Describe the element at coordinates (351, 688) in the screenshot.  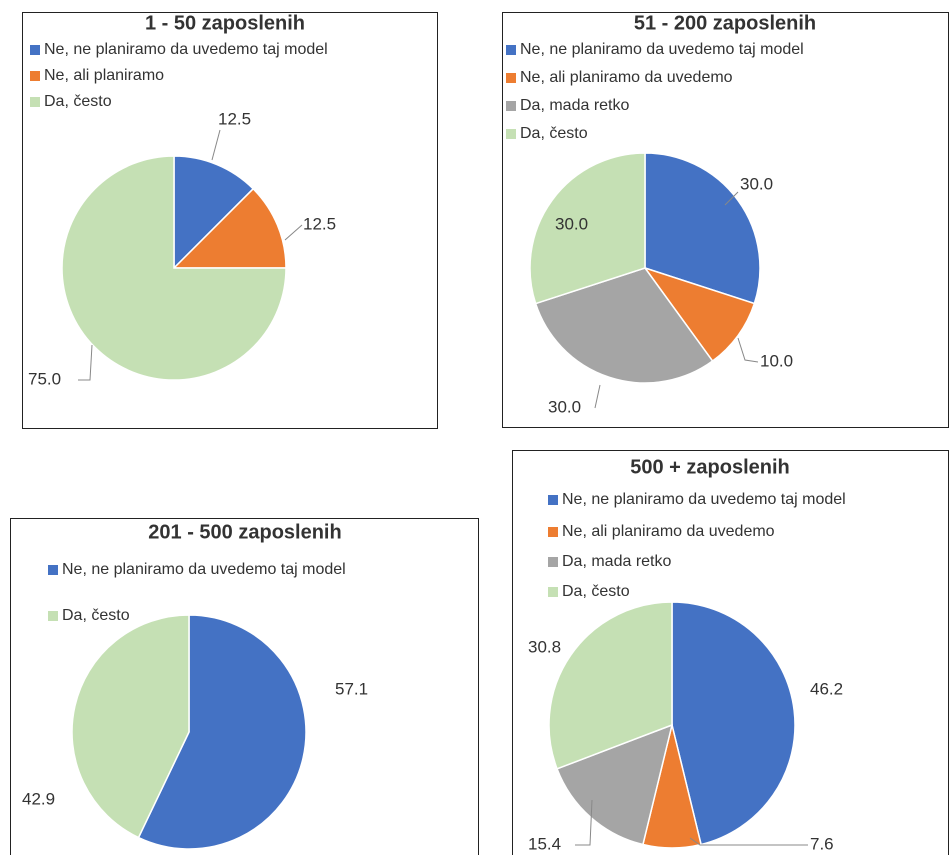
I see `data-label: 57.1` at that location.